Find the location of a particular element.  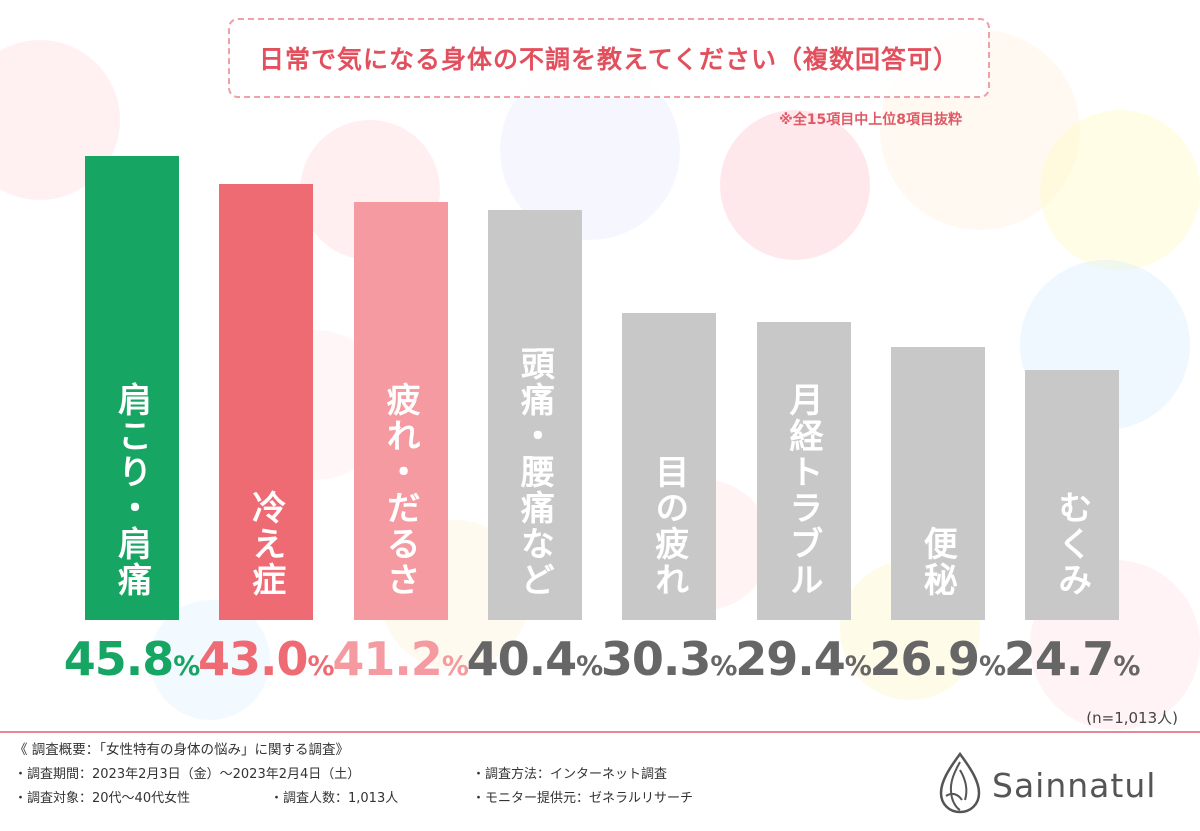

sample-size-label: (n=1,013人) is located at coordinates (1132, 718).